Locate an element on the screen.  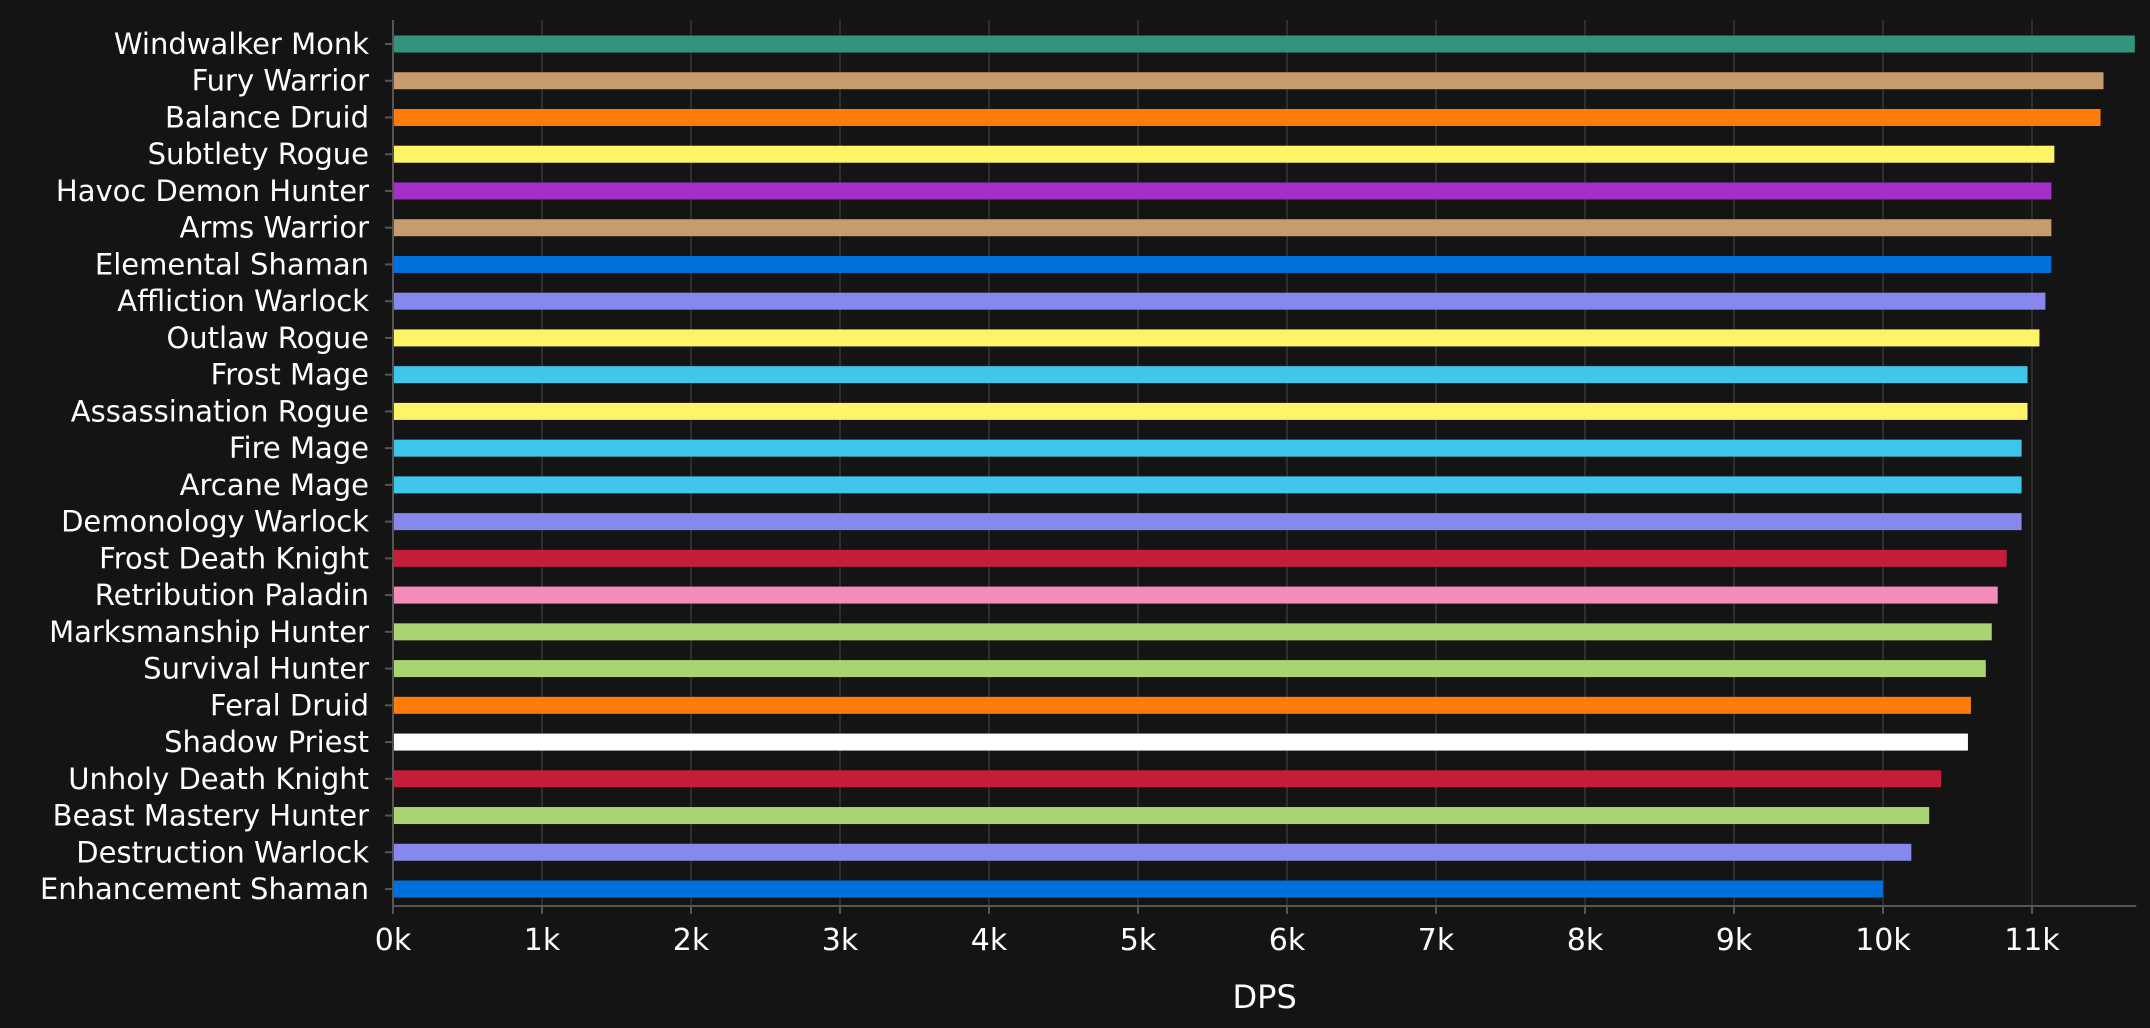
x-tick-label: 4k is located at coordinates (989, 940).